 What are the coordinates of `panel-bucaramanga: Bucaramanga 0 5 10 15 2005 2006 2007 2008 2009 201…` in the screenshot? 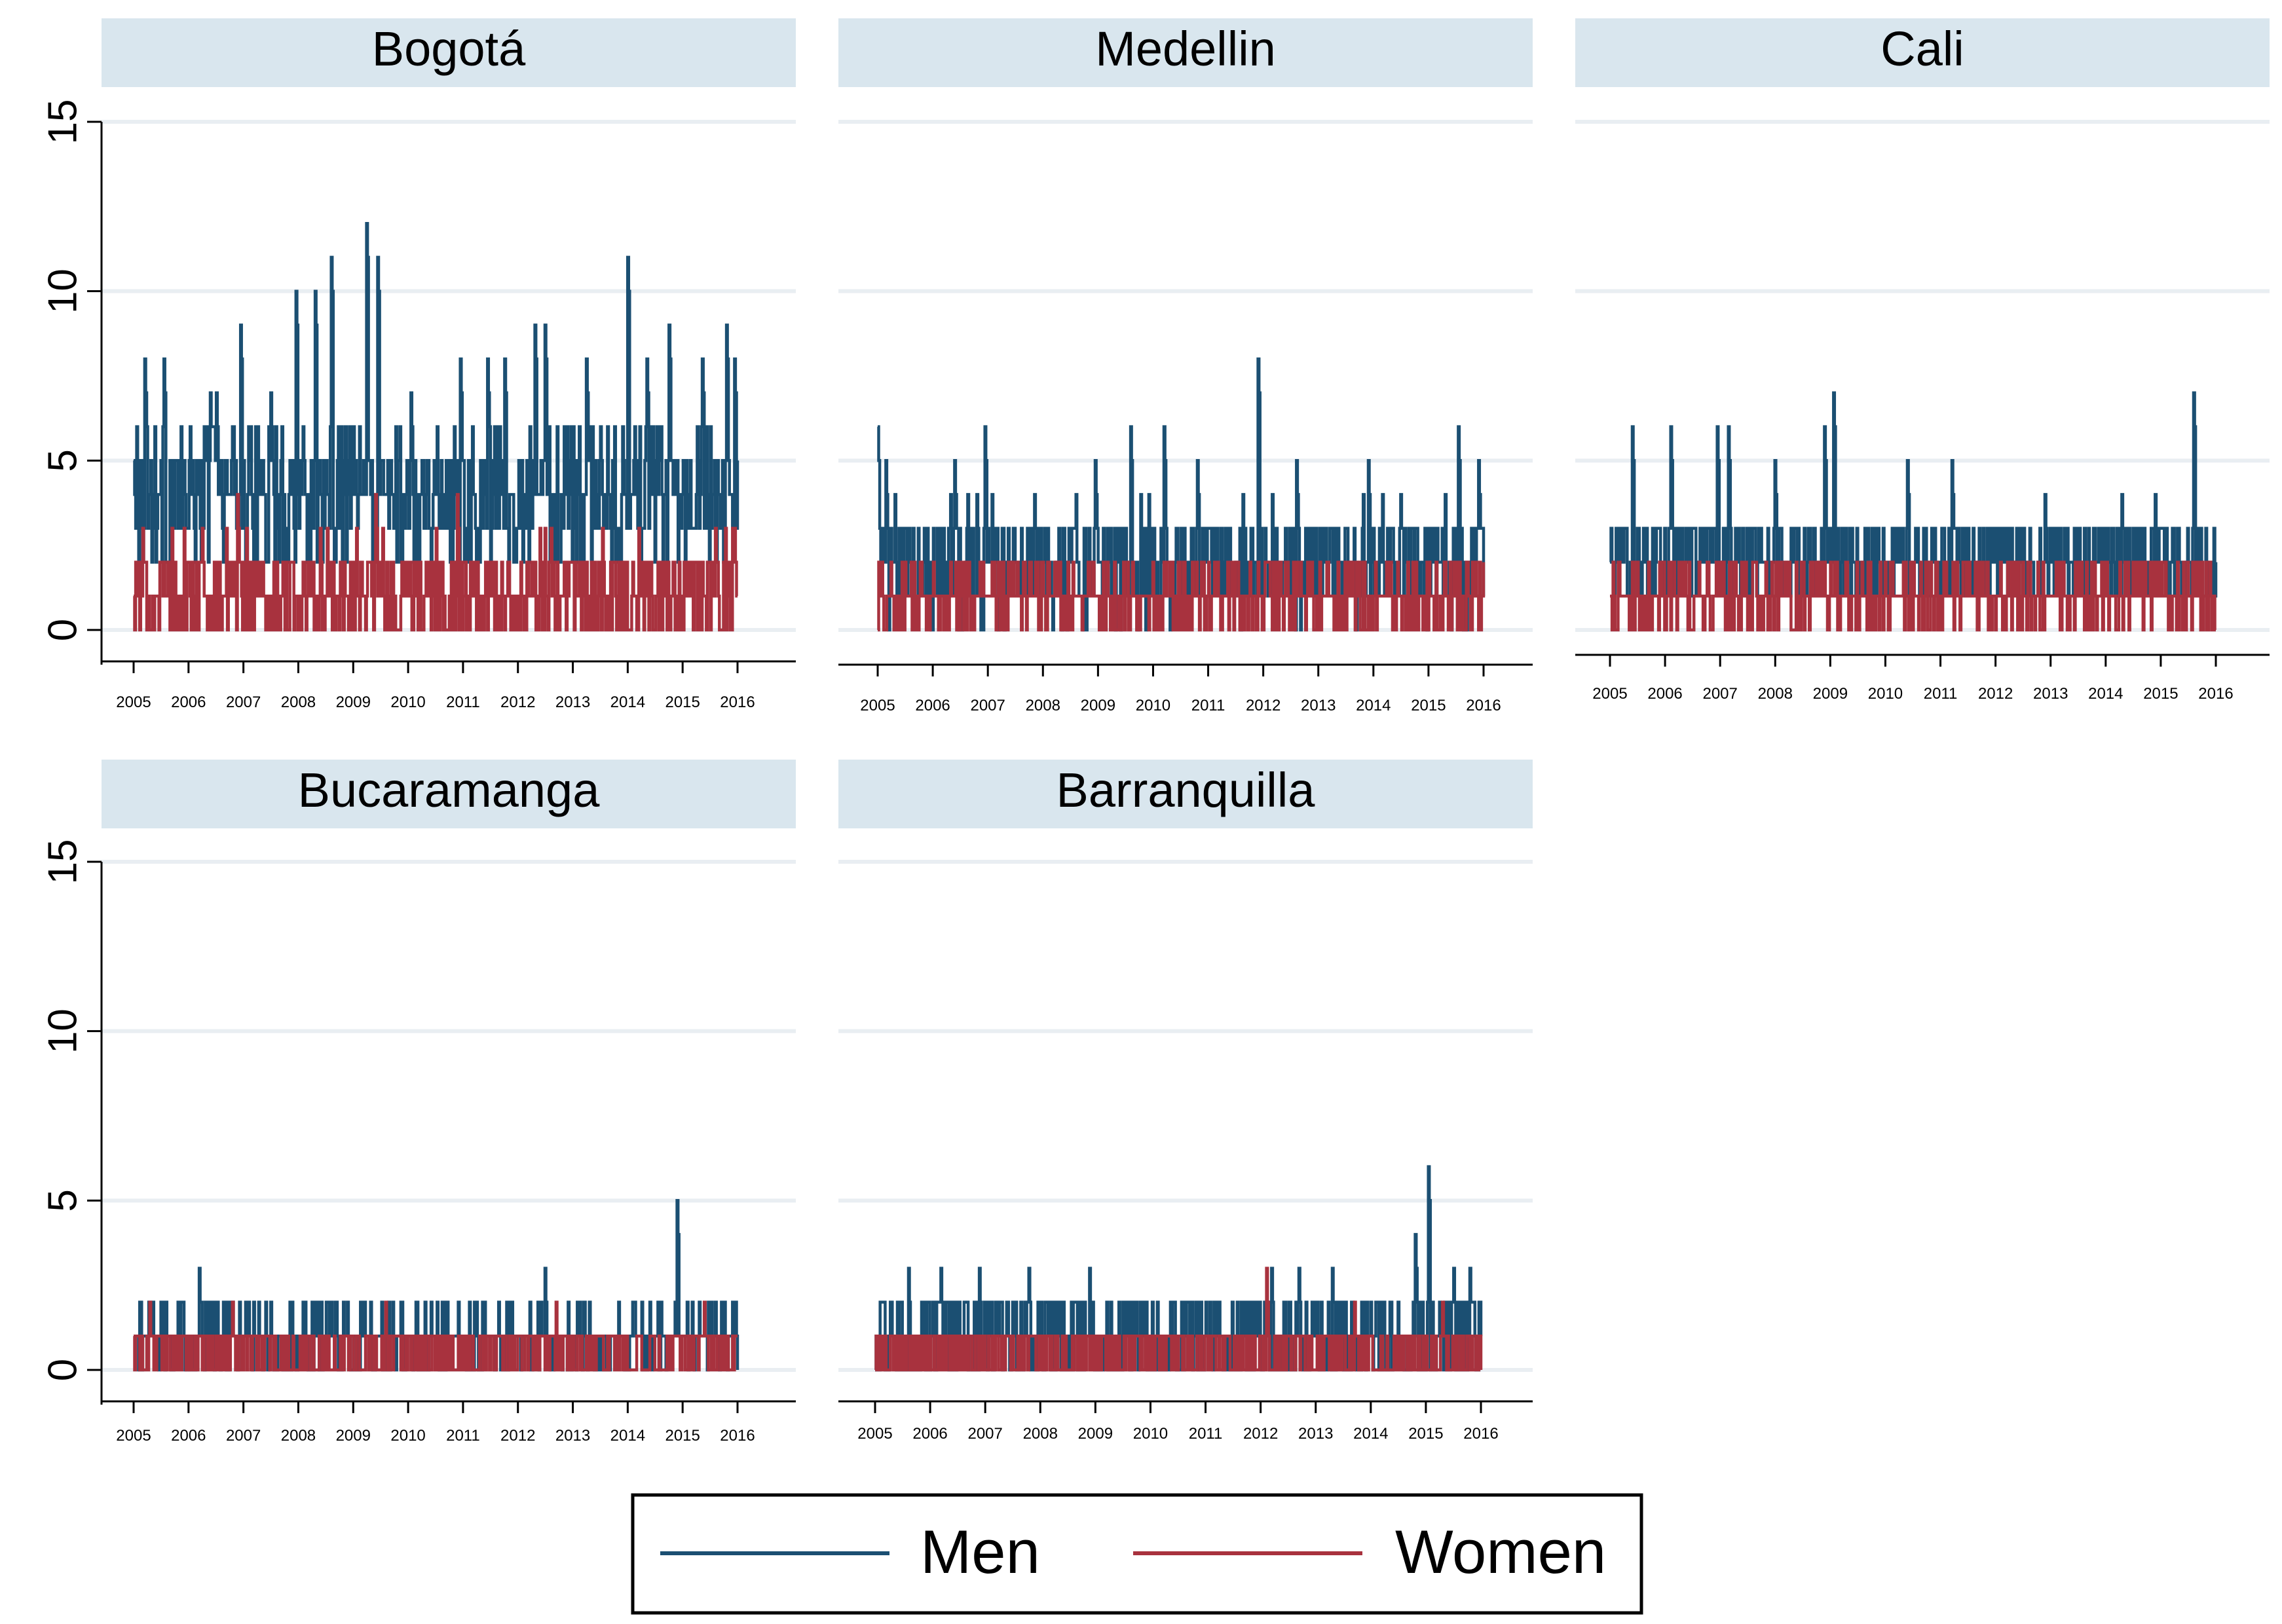 It's located at (418, 1102).